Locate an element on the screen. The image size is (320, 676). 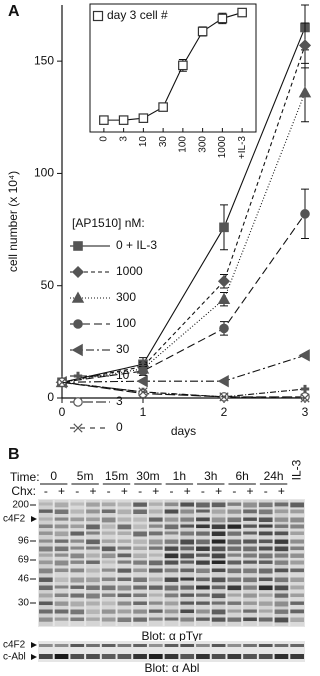
legend-label: 30 is located at coordinates (123, 349).